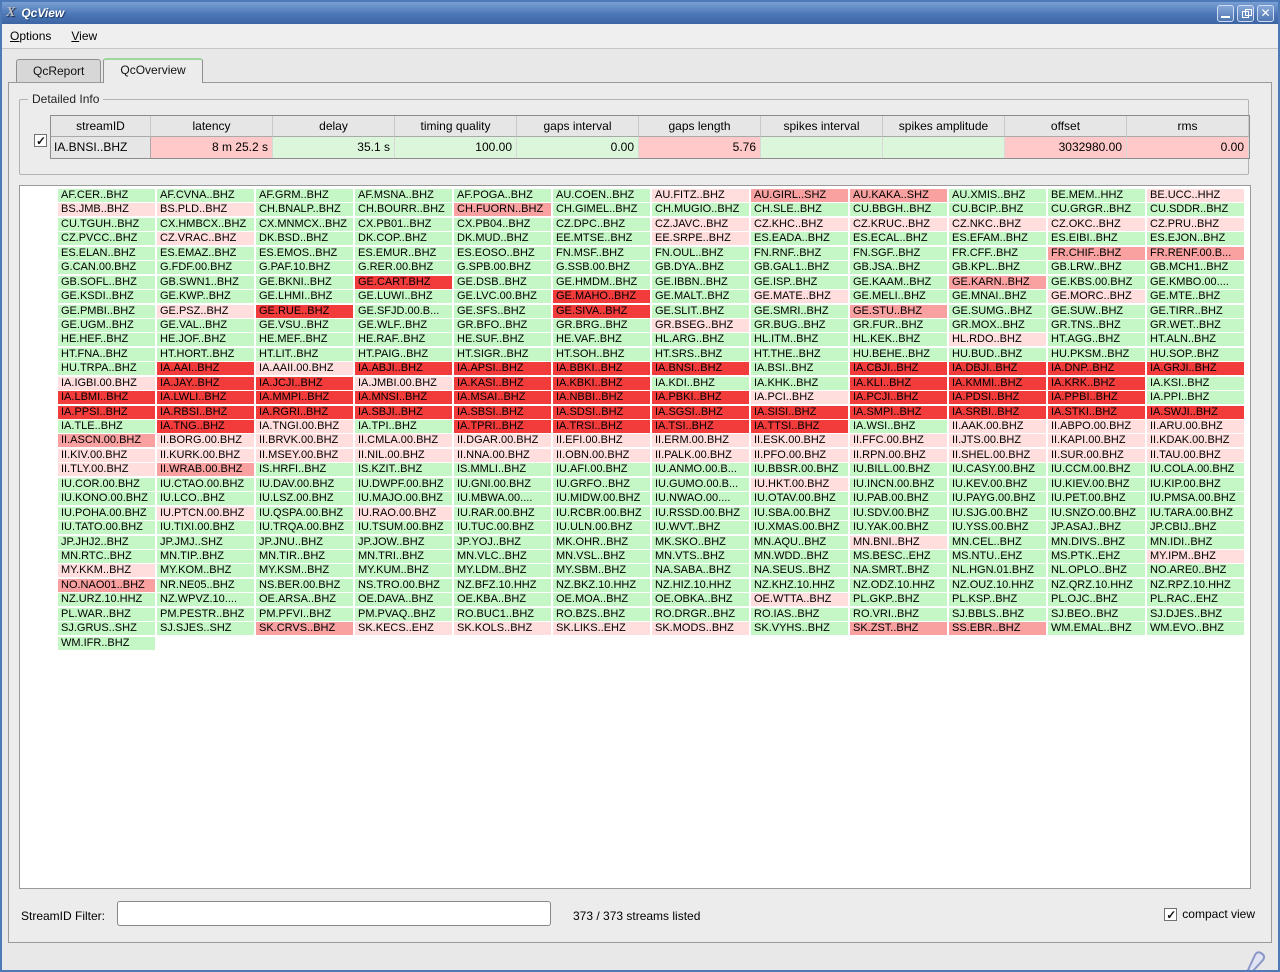  I want to click on stream-cell: MK.SKO..BHZ, so click(700, 542).